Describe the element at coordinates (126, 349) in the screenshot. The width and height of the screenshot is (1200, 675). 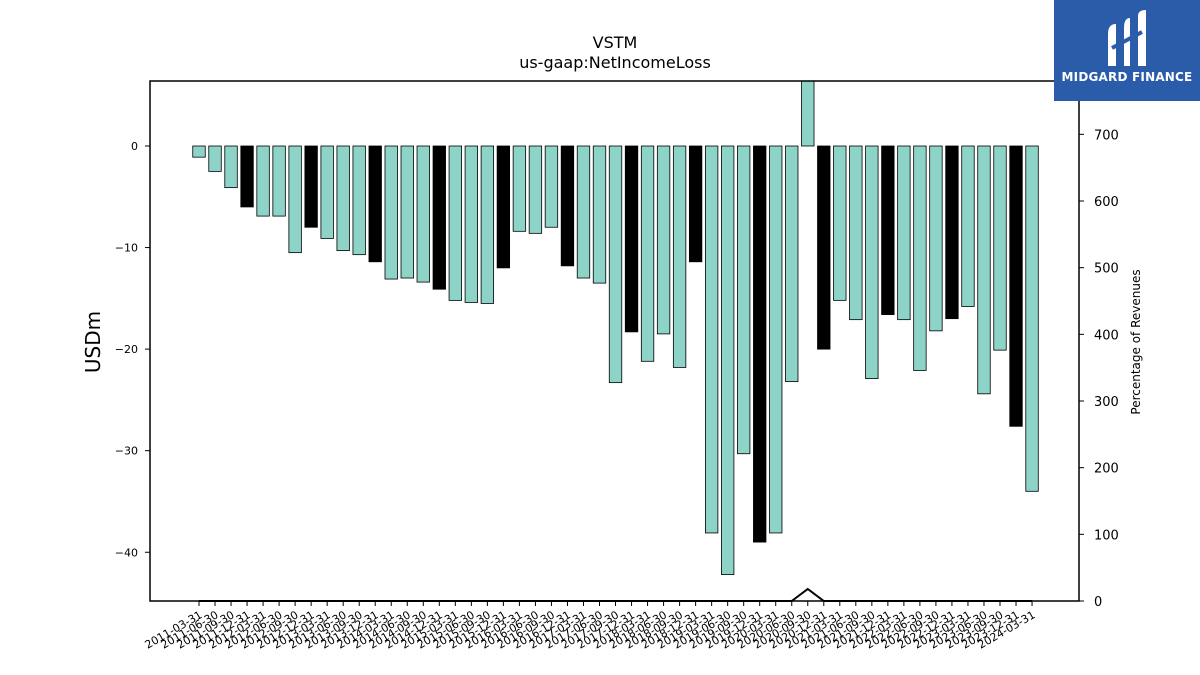
I see `y-tick-label: −20` at that location.